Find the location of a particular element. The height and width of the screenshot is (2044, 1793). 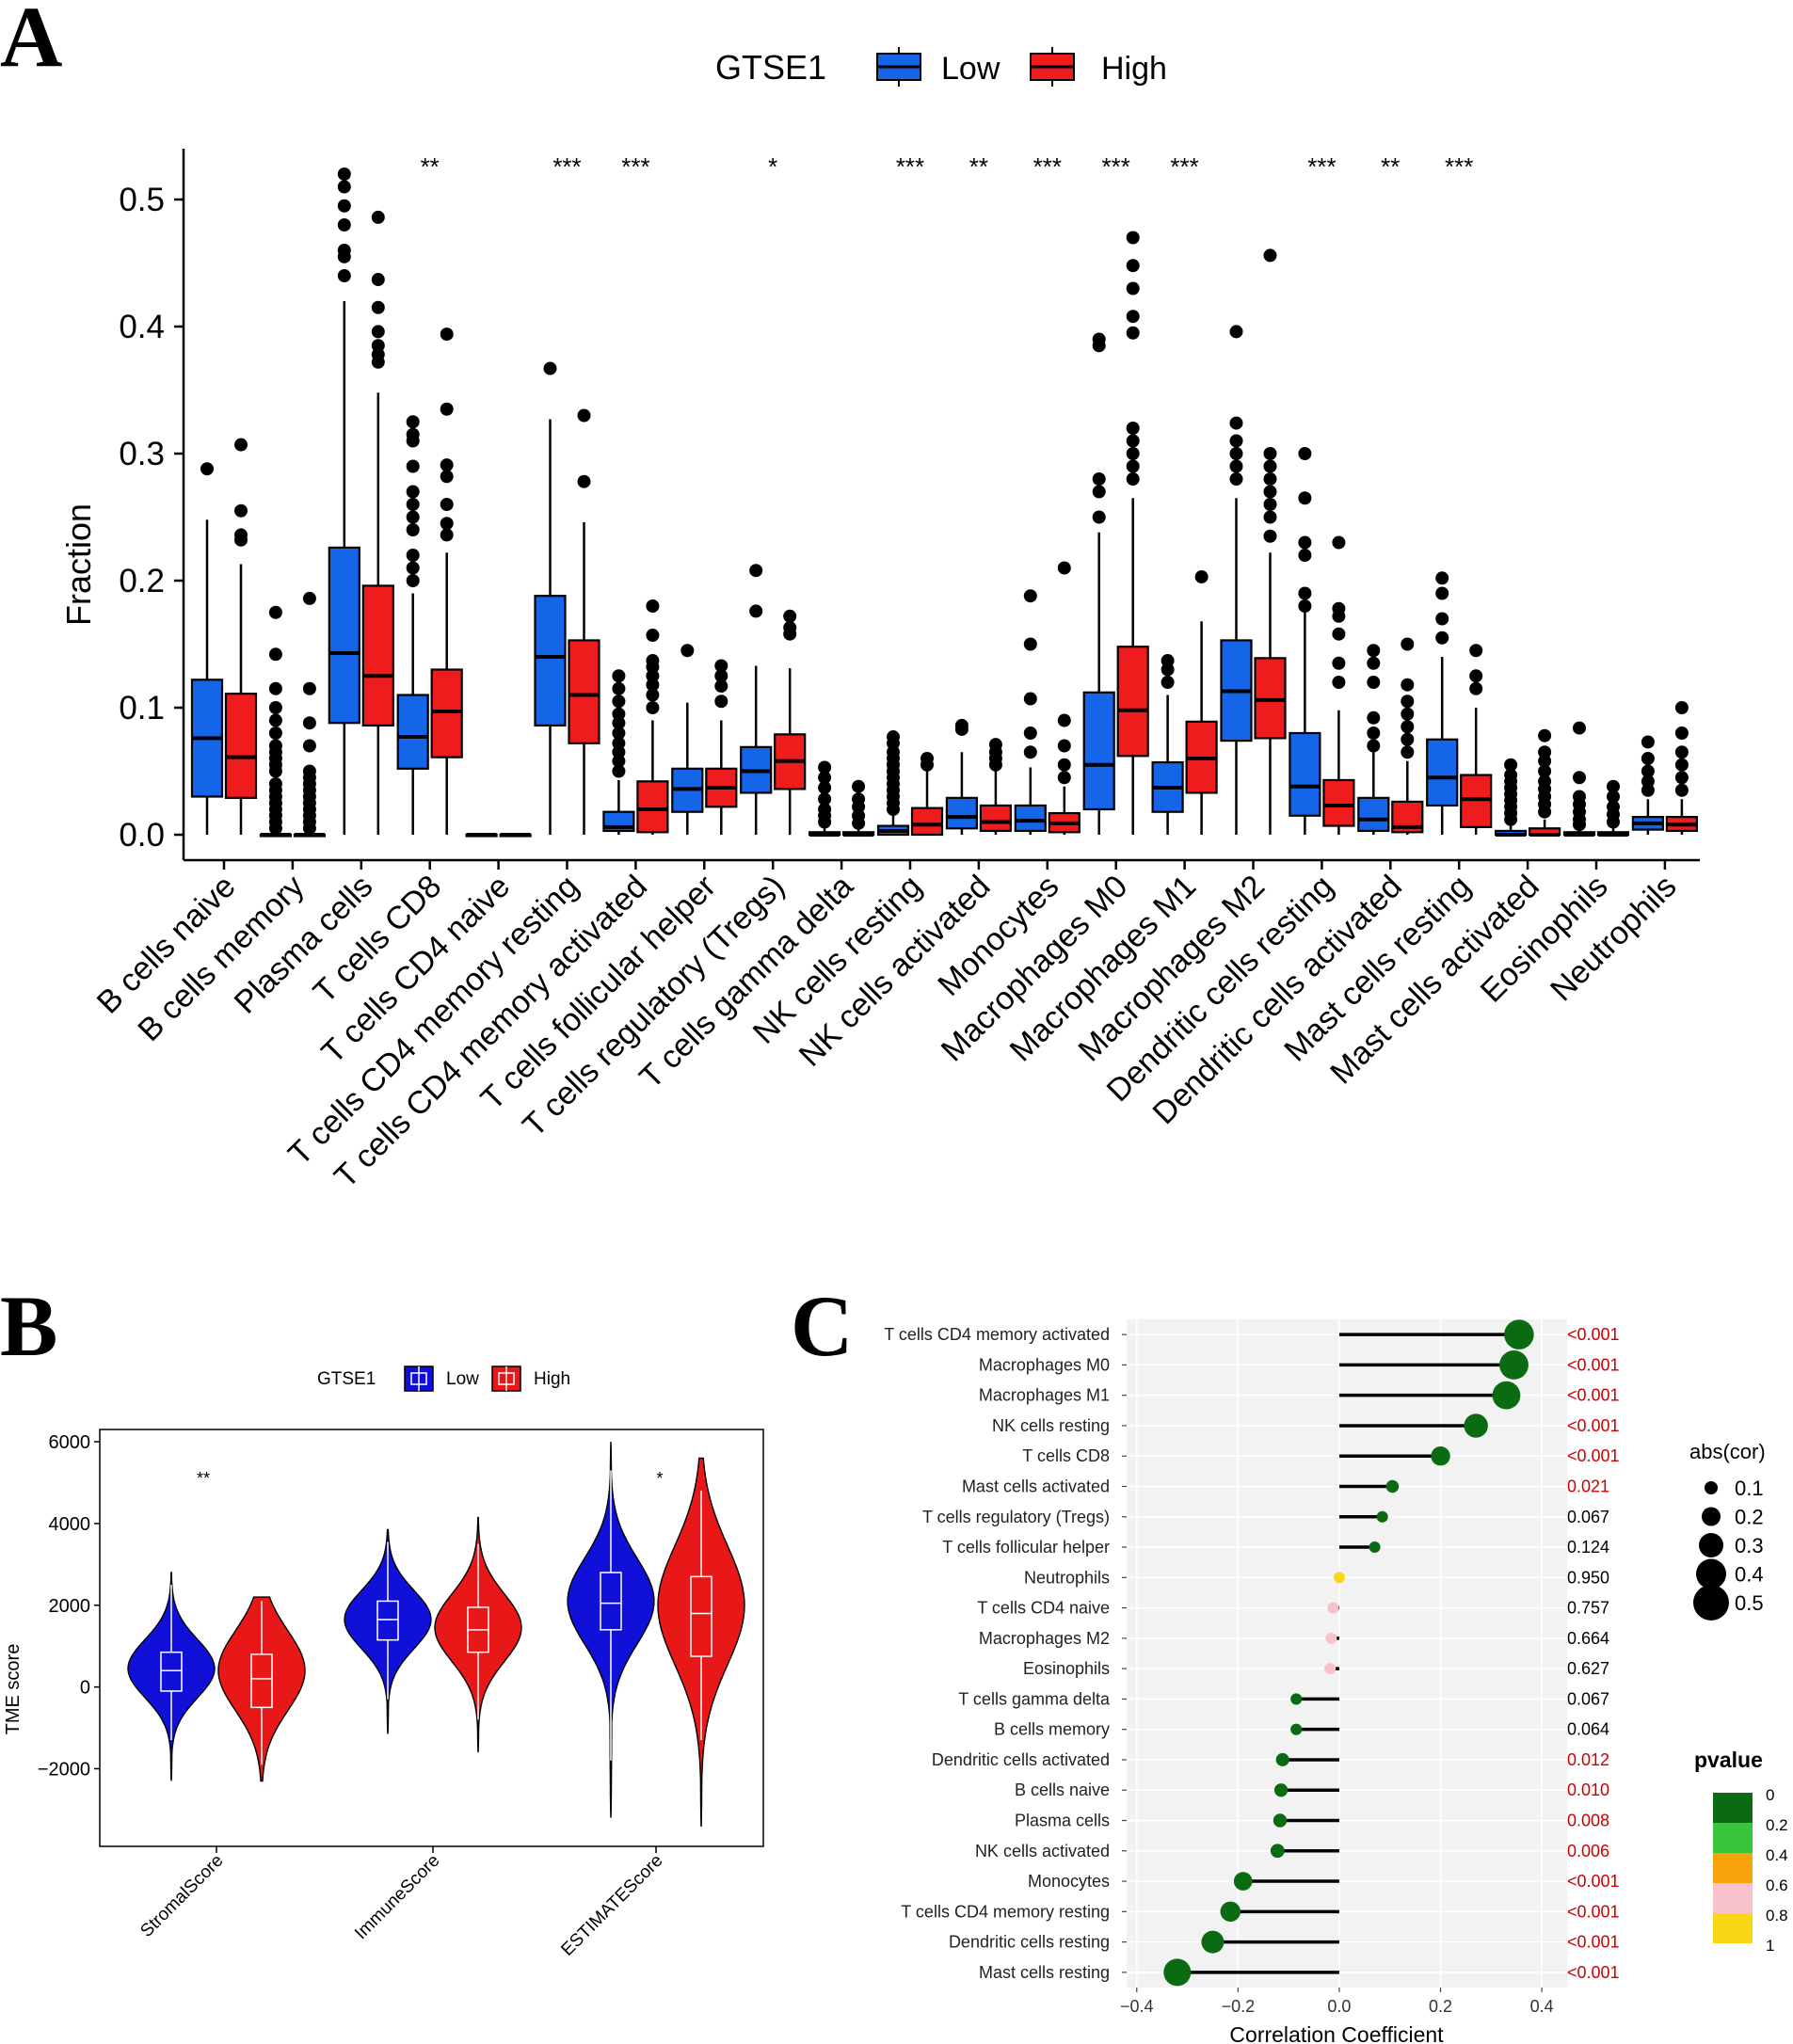

panel-c-xtick-label: 0.0 is located at coordinates (1339, 2007).